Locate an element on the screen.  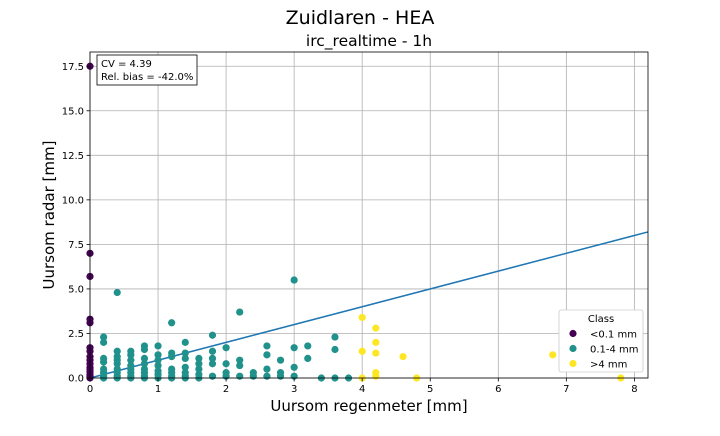
x-tick-label: 5 is located at coordinates (430, 389).